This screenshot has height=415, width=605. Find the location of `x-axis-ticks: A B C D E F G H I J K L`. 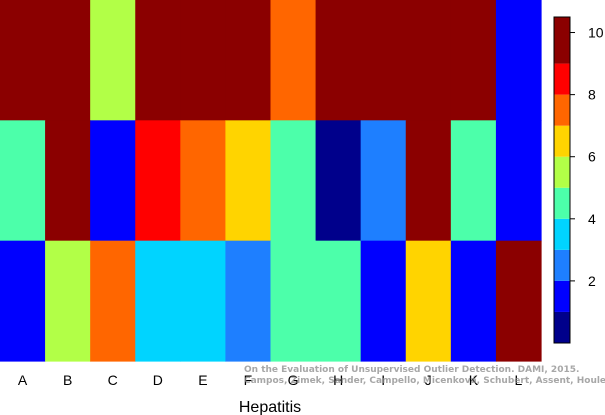

x-axis-ticks: A B C D E F G H I J K L is located at coordinates (270, 380).